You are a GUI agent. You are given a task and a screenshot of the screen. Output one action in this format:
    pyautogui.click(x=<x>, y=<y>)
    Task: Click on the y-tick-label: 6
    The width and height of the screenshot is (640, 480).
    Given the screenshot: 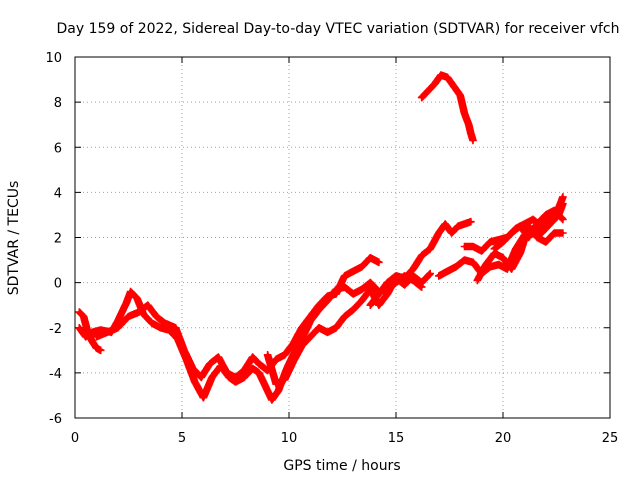 What is the action you would take?
    pyautogui.click(x=58, y=148)
    